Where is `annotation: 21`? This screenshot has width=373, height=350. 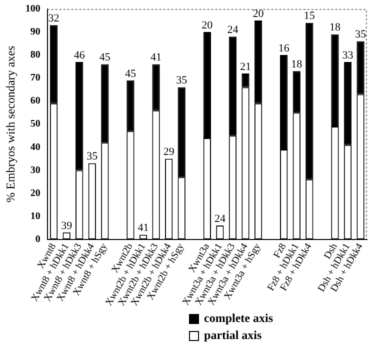
annotation: 21 is located at coordinates (245, 66).